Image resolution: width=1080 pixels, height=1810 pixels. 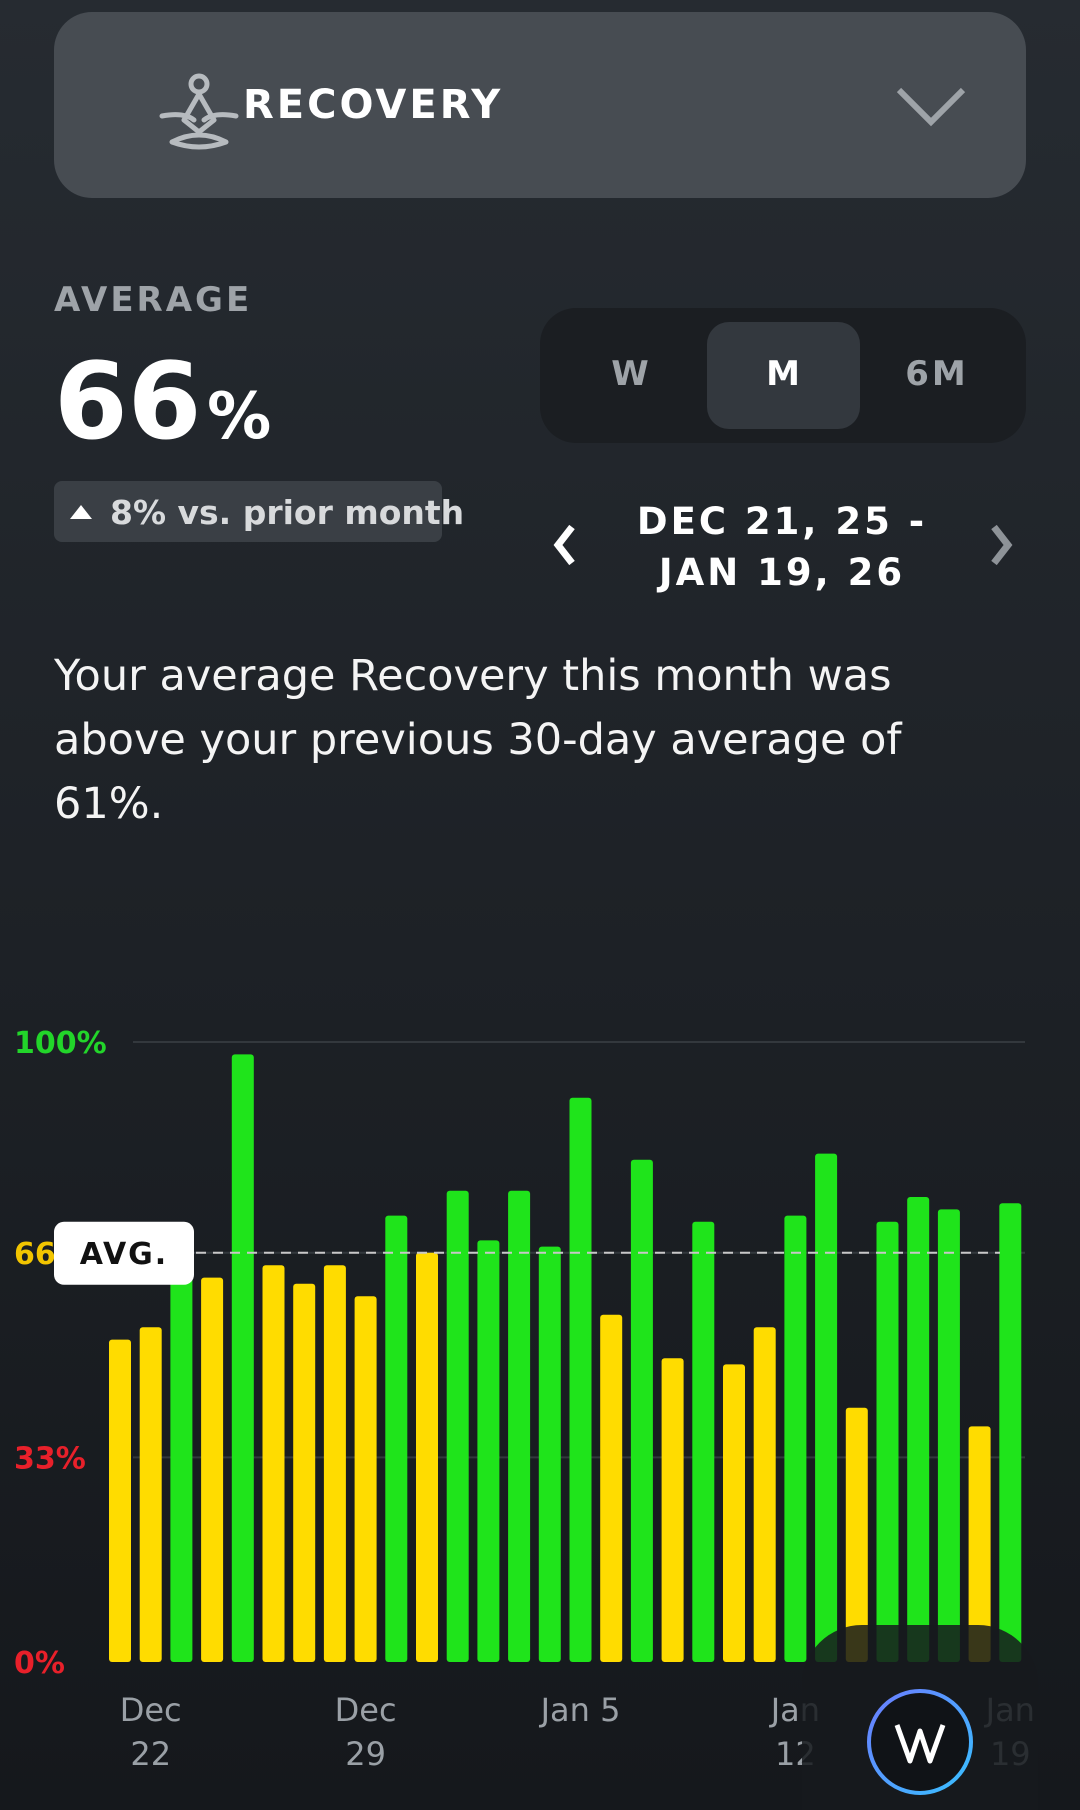 I want to click on change-text: 8% vs. prior month, so click(x=287, y=512).